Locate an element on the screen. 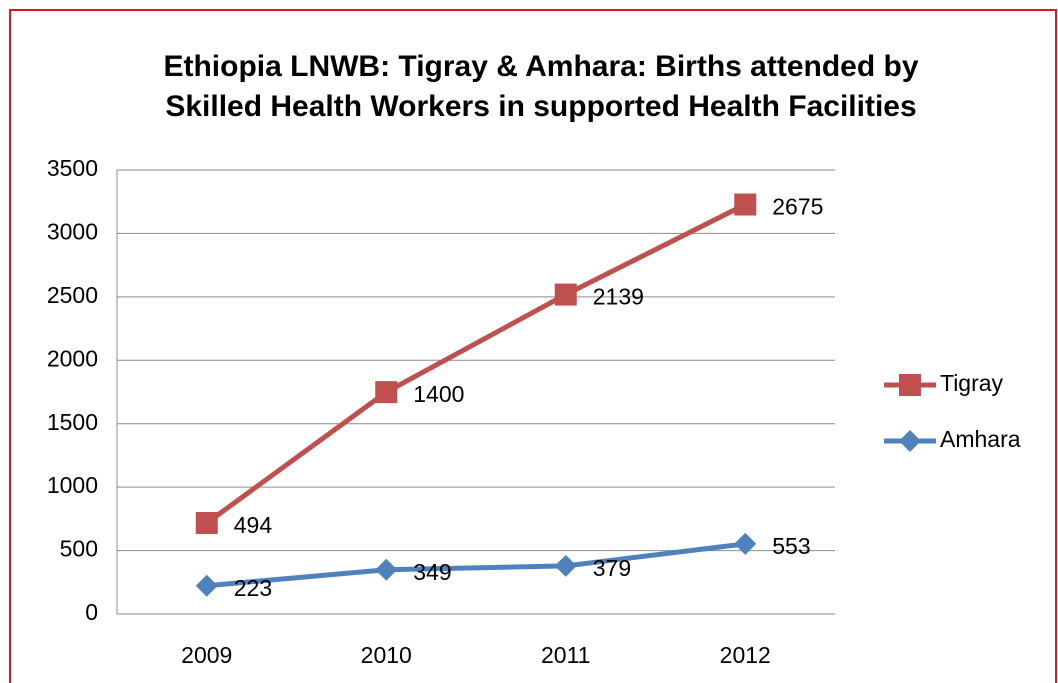 This screenshot has width=1058, height=683. y-tick-label: 3000 is located at coordinates (72, 232).